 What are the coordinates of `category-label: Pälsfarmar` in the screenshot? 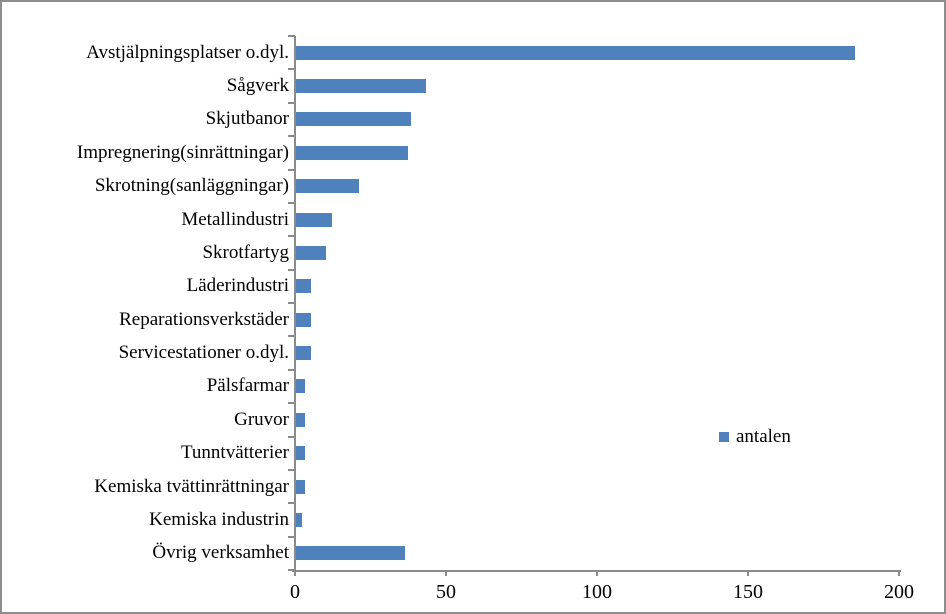 It's located at (247, 386).